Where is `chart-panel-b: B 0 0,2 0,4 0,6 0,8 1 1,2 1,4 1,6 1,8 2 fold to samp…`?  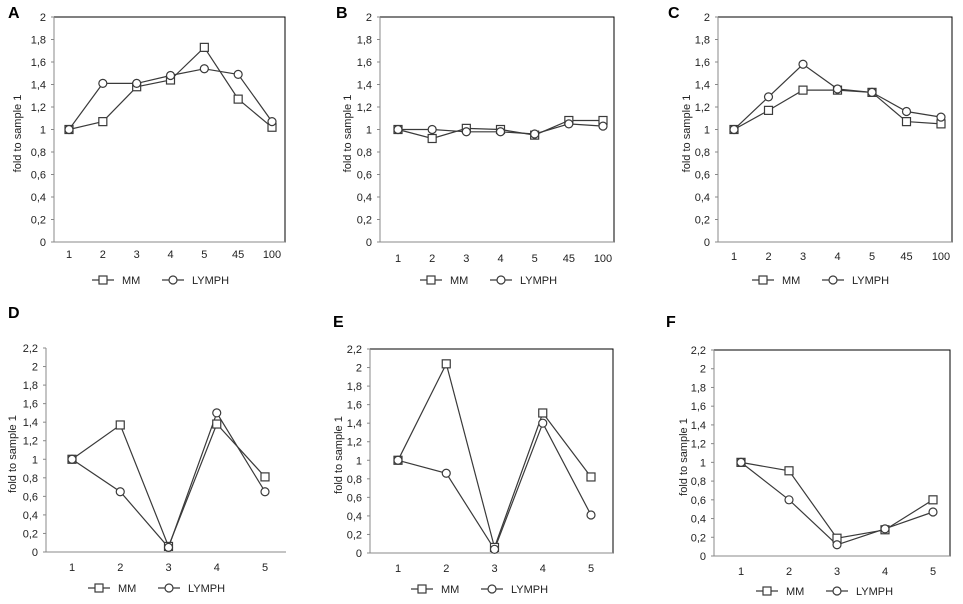
chart-panel-b: B 0 0,2 0,4 0,6 0,8 1 1,2 1,4 1,6 1,8 2 fold to samp… is located at coordinates (475, 146).